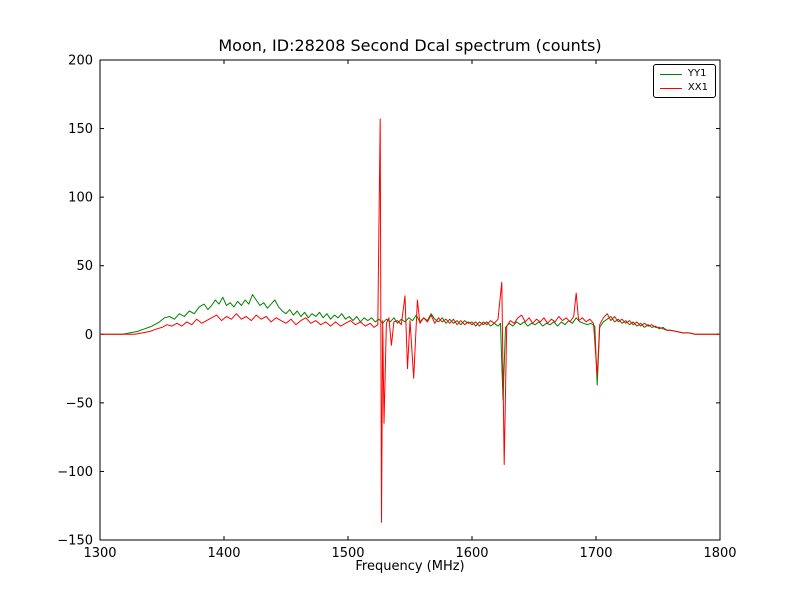 This screenshot has height=600, width=800. I want to click on legend-label: XX1, so click(697, 87).